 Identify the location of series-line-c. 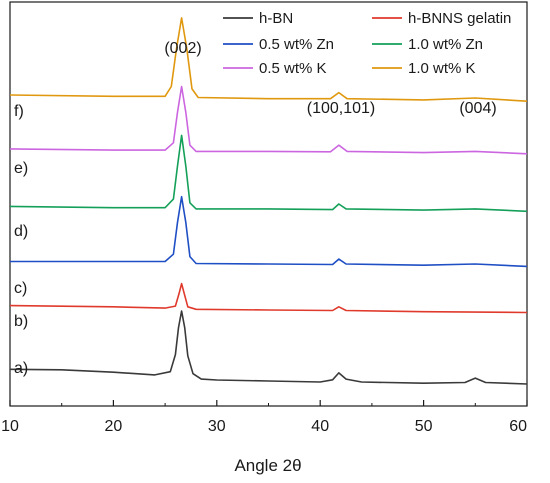
(269, 231).